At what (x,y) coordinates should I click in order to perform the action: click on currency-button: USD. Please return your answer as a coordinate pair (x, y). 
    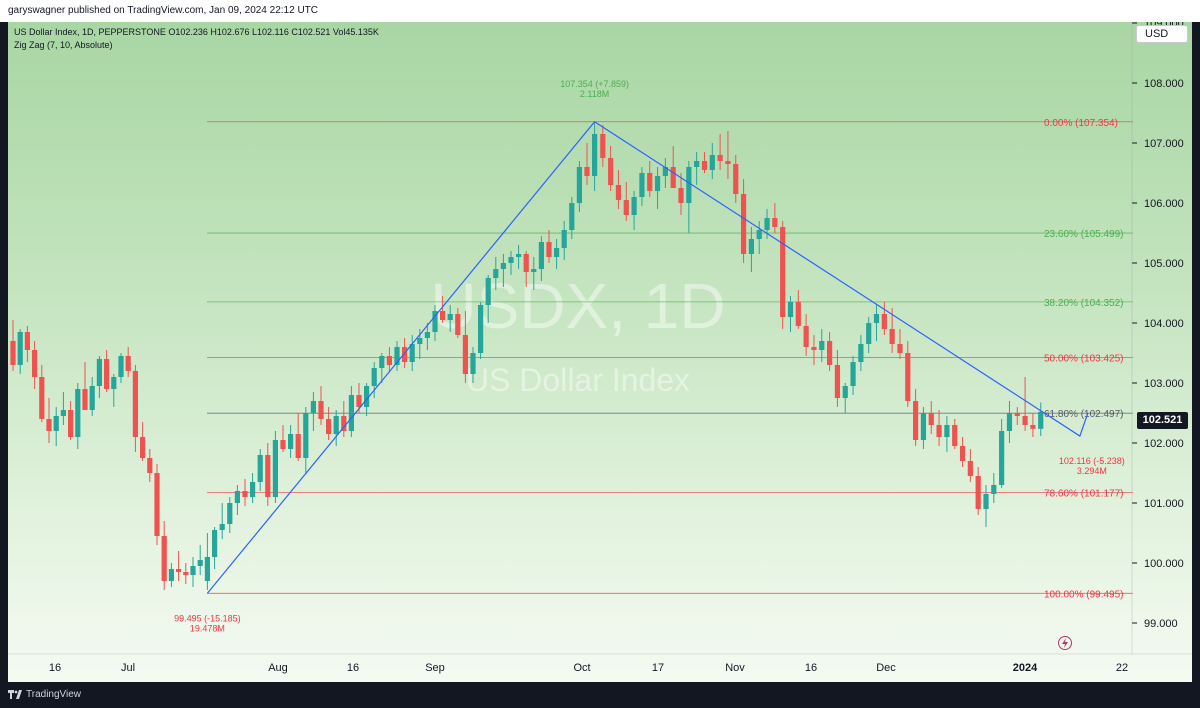
    Looking at the image, I should click on (1162, 34).